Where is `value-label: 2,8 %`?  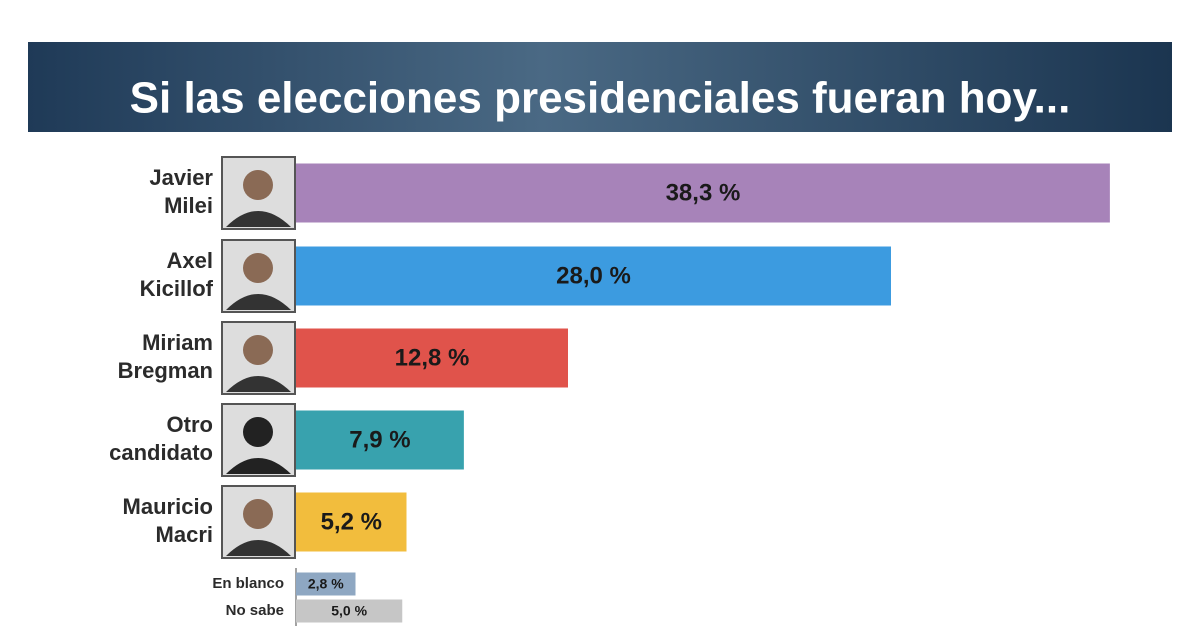
value-label: 2,8 % is located at coordinates (326, 584).